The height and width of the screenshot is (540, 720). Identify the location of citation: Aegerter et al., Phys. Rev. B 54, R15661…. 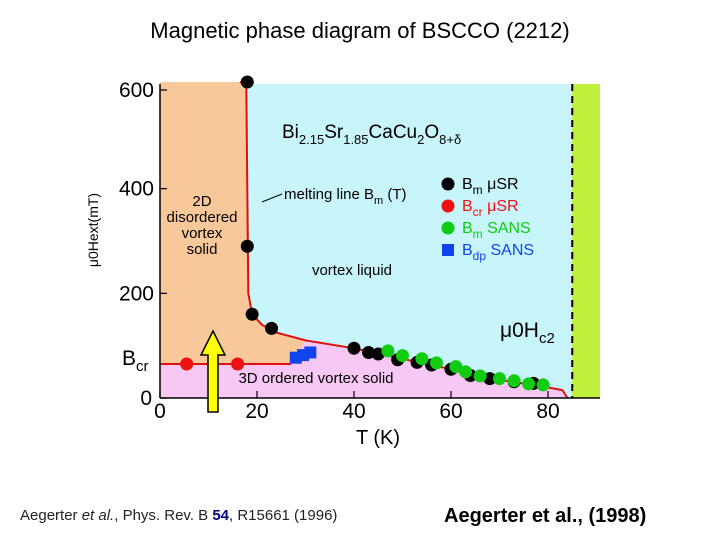
(178, 515).